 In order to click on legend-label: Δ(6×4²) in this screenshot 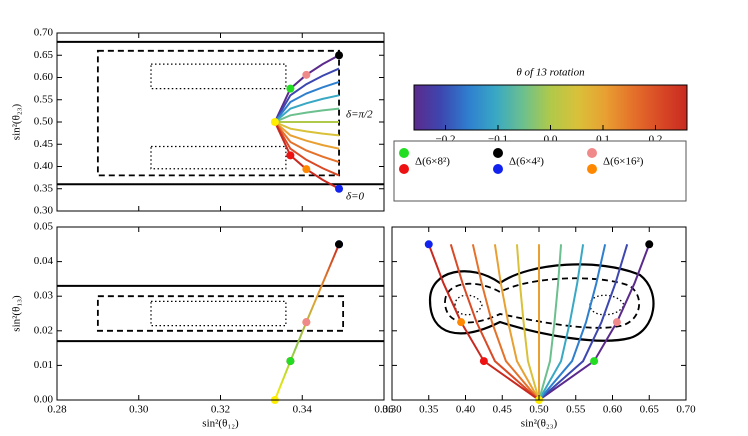, I will do `click(526, 162)`.